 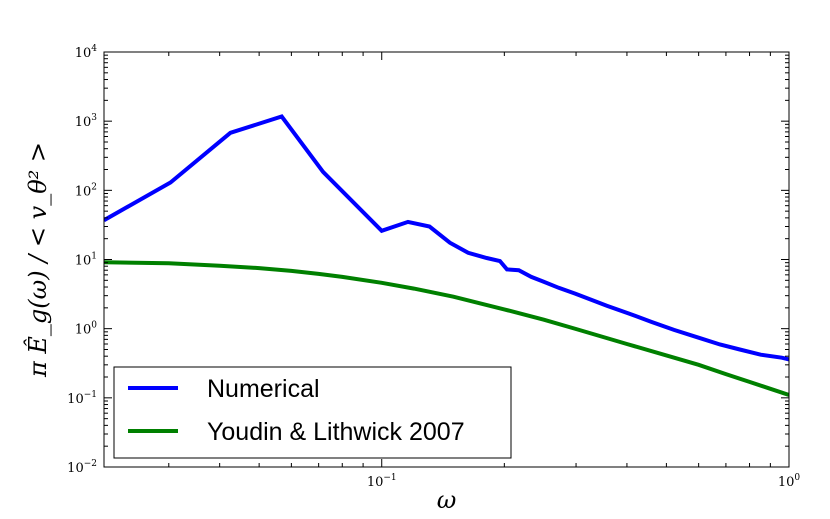 What do you see at coordinates (86, 52) in the screenshot?
I see `y-tick-label: 10⁴` at bounding box center [86, 52].